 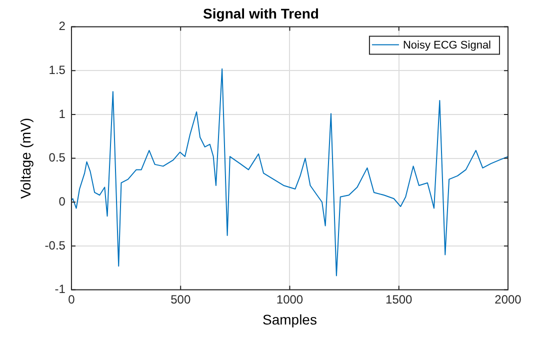 I want to click on legend-label: Noisy ECG Signal, so click(x=447, y=45).